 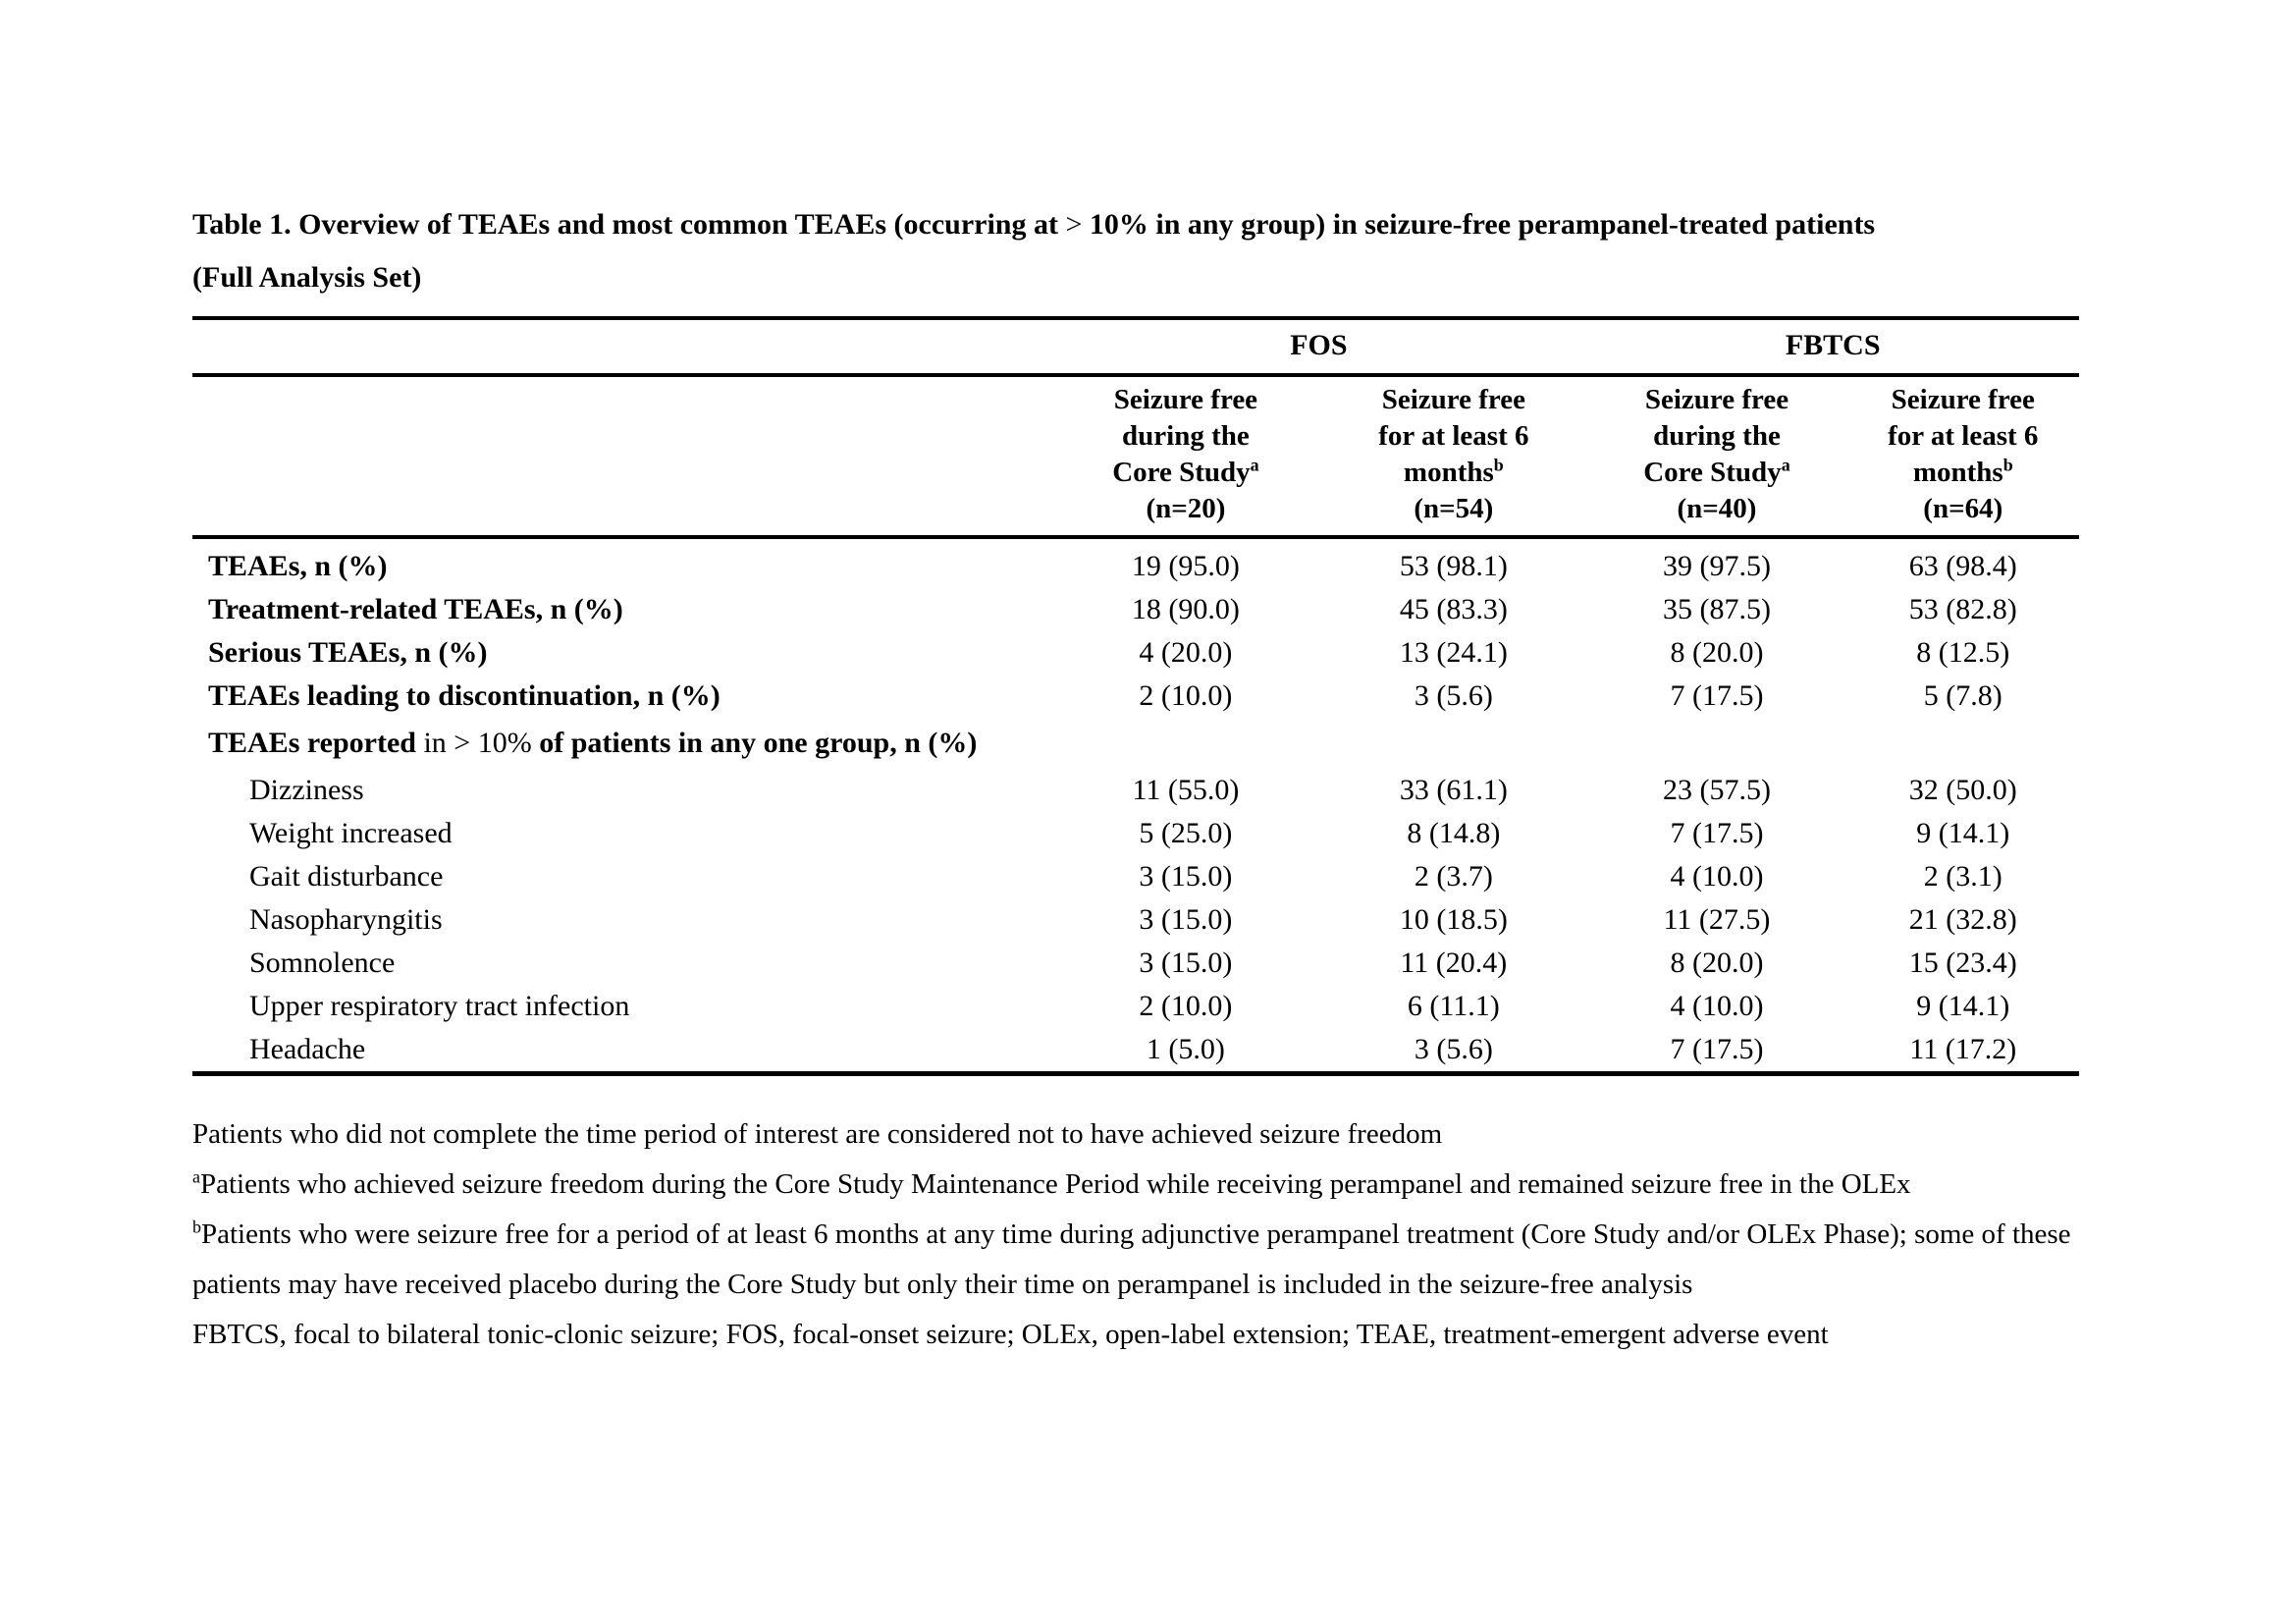 I want to click on group-header-row: FOS FBTCS, so click(x=1135, y=346).